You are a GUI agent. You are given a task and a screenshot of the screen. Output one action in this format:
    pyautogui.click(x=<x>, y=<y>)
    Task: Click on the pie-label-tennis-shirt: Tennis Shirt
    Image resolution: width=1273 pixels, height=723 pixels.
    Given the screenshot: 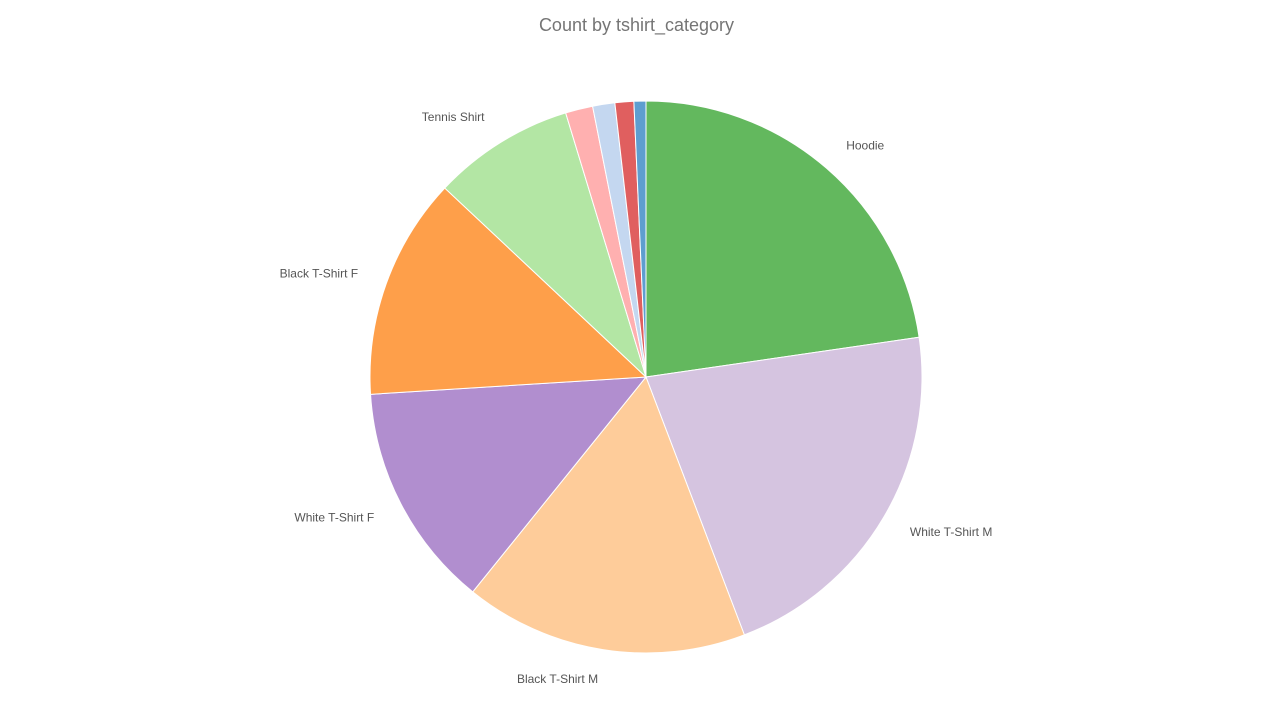 What is the action you would take?
    pyautogui.click(x=453, y=117)
    